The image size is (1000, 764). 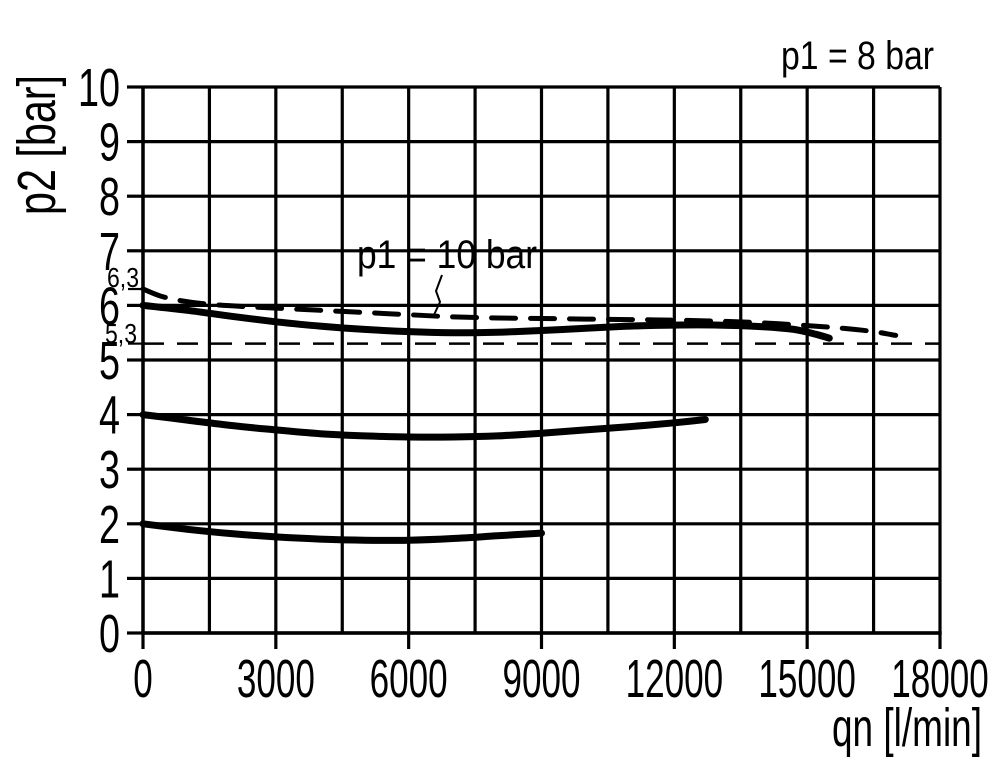 I want to click on annotation-p1-8bar: p1 = 8 bar, so click(x=857, y=56).